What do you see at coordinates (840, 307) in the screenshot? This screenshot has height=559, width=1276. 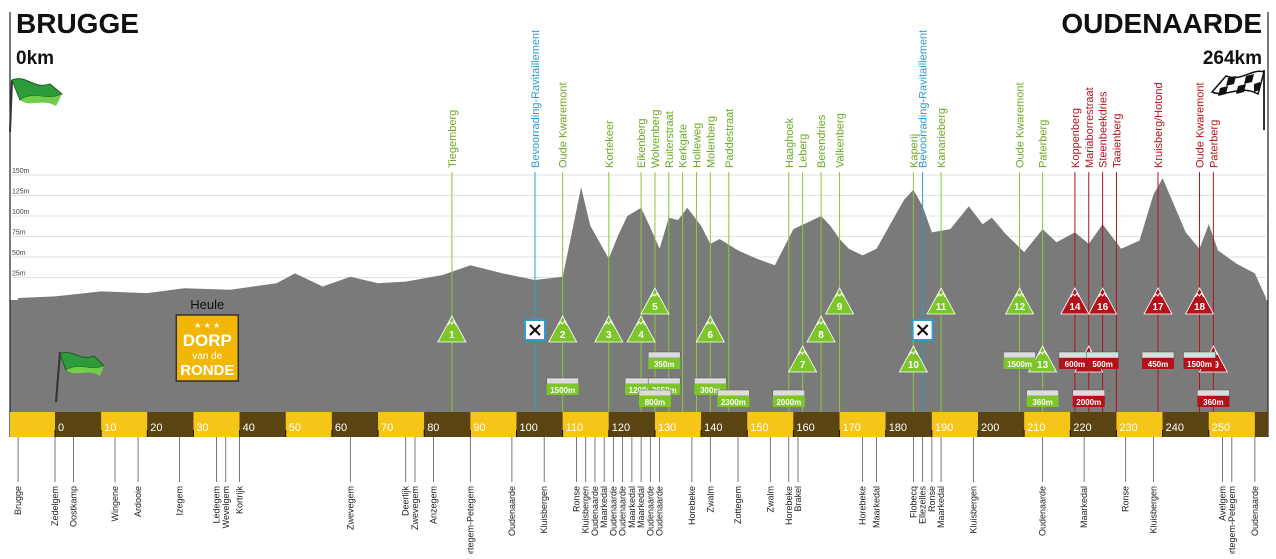 I see `climb-number: 9` at bounding box center [840, 307].